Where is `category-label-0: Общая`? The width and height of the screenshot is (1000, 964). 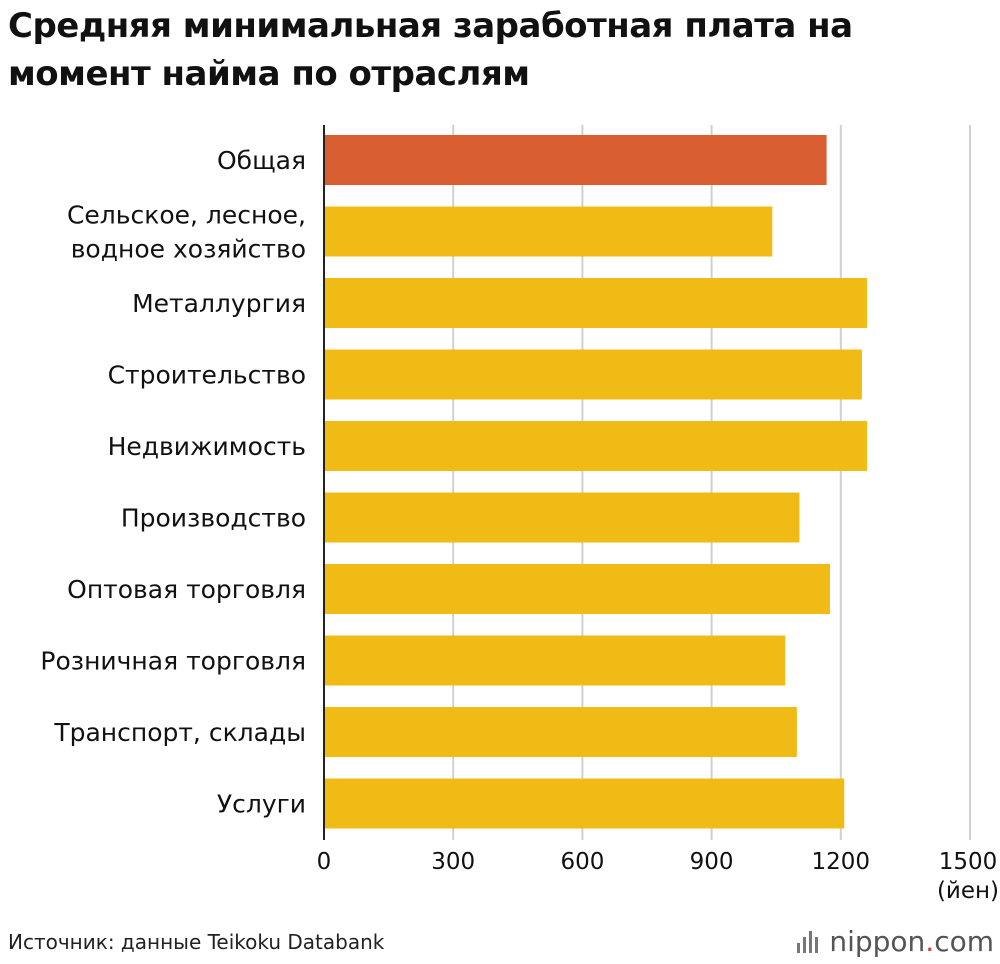
category-label-0: Общая is located at coordinates (261, 160).